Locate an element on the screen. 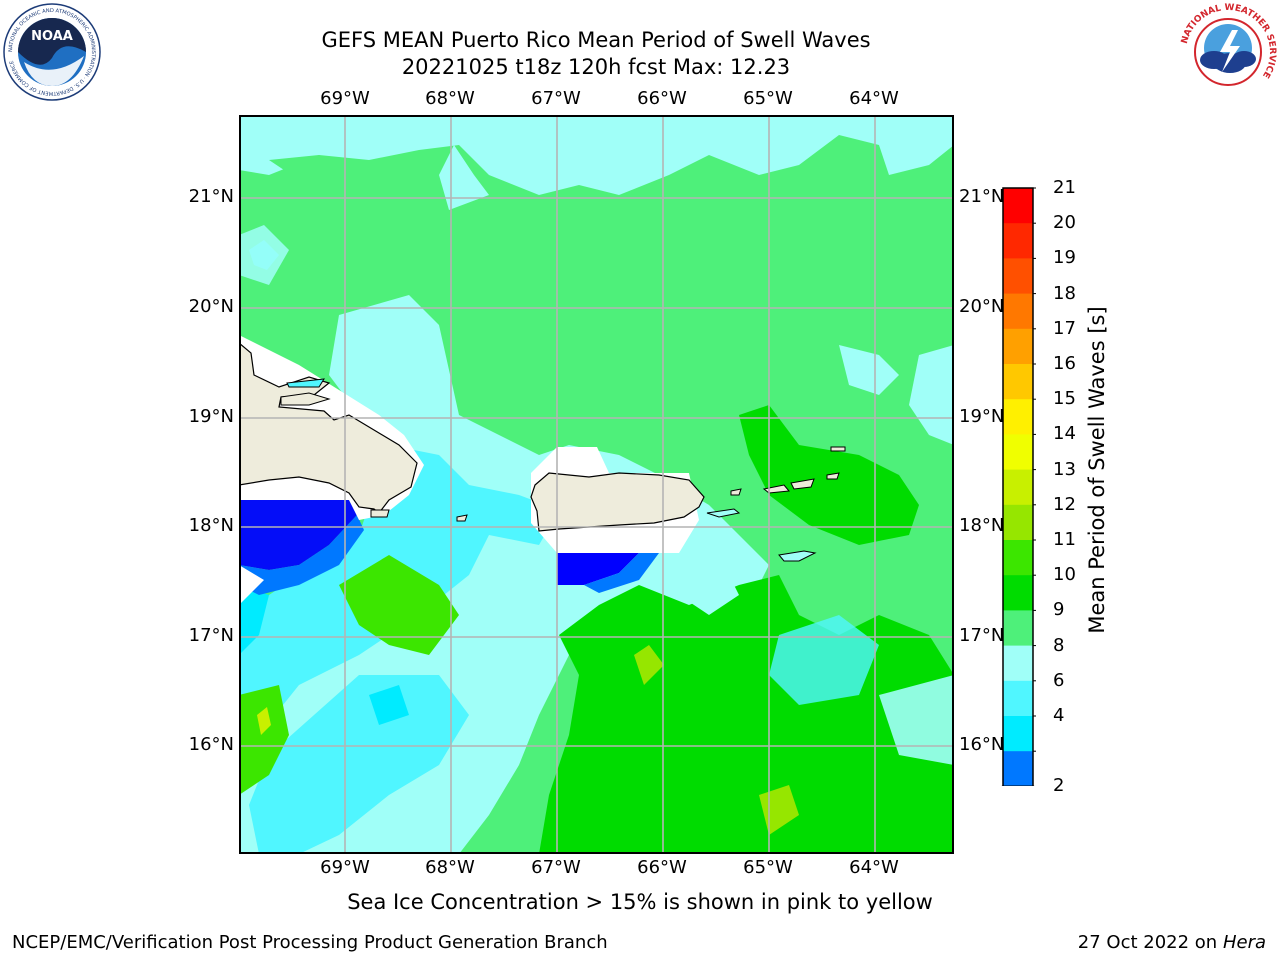 Image resolution: width=1280 pixels, height=960 pixels. colorbar-tick-label: 19 is located at coordinates (1064, 258).